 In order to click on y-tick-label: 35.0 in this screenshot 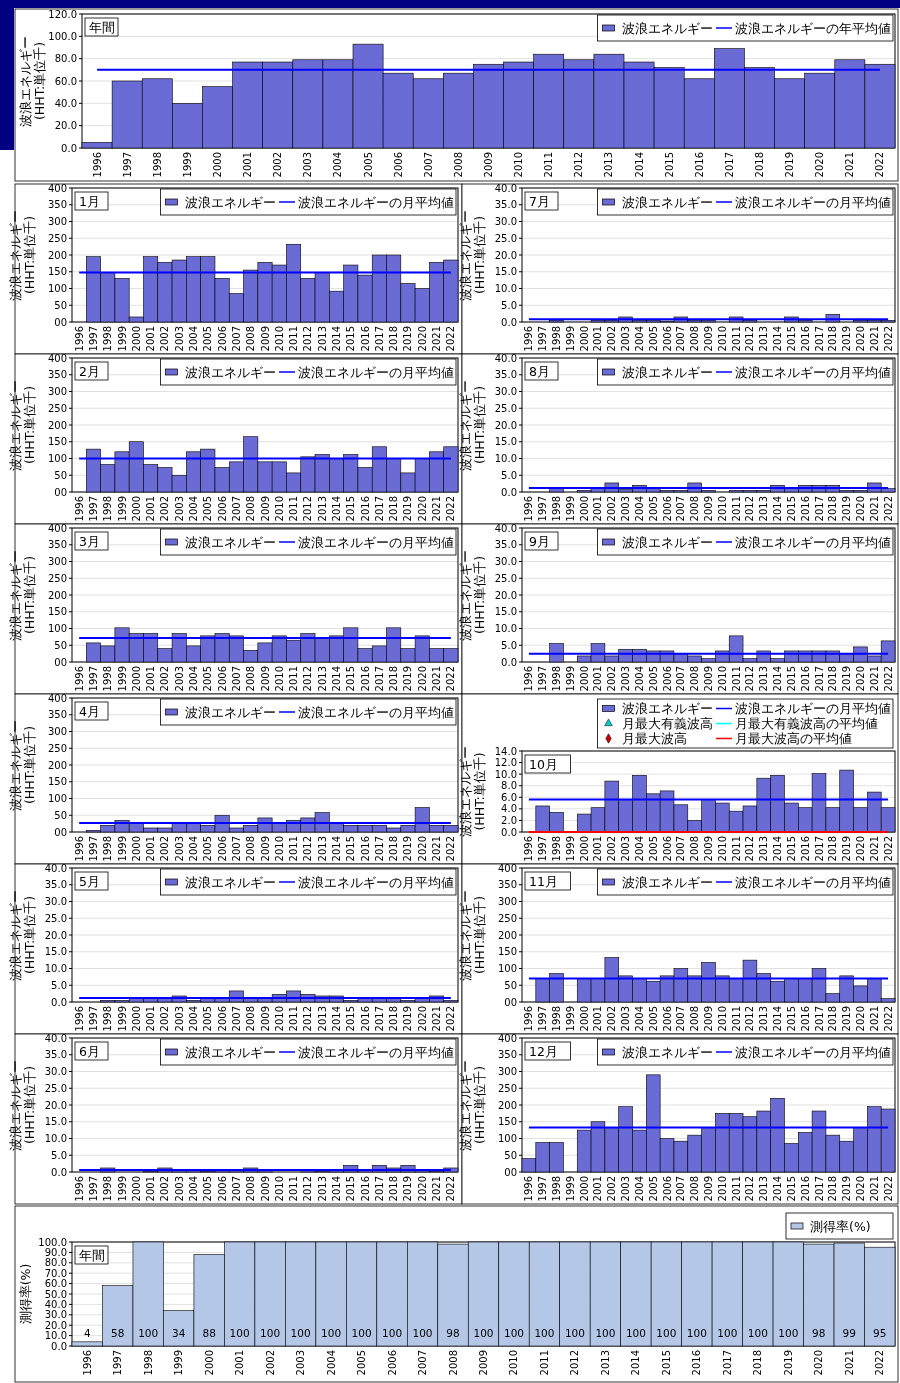, I will do `click(55, 1055)`.